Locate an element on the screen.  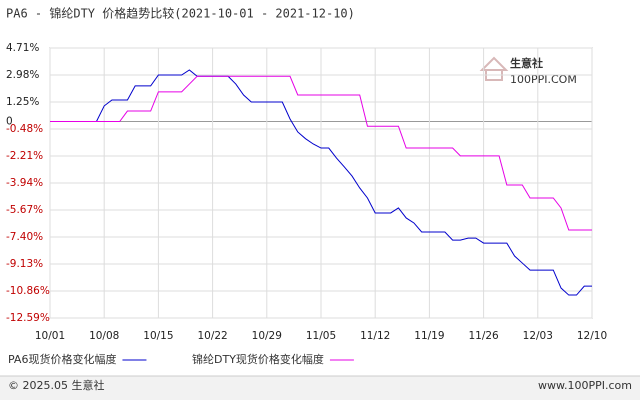
x-tick-label: 12/03 is located at coordinates (538, 336).